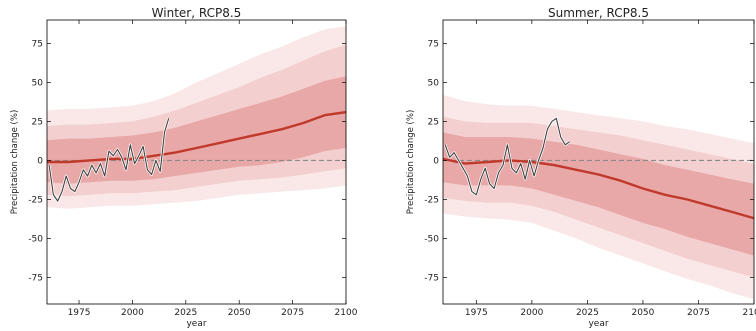 This screenshot has width=756, height=331. What do you see at coordinates (598, 13) in the screenshot?
I see `chart-title-summer: Summer, RCP8.5` at bounding box center [598, 13].